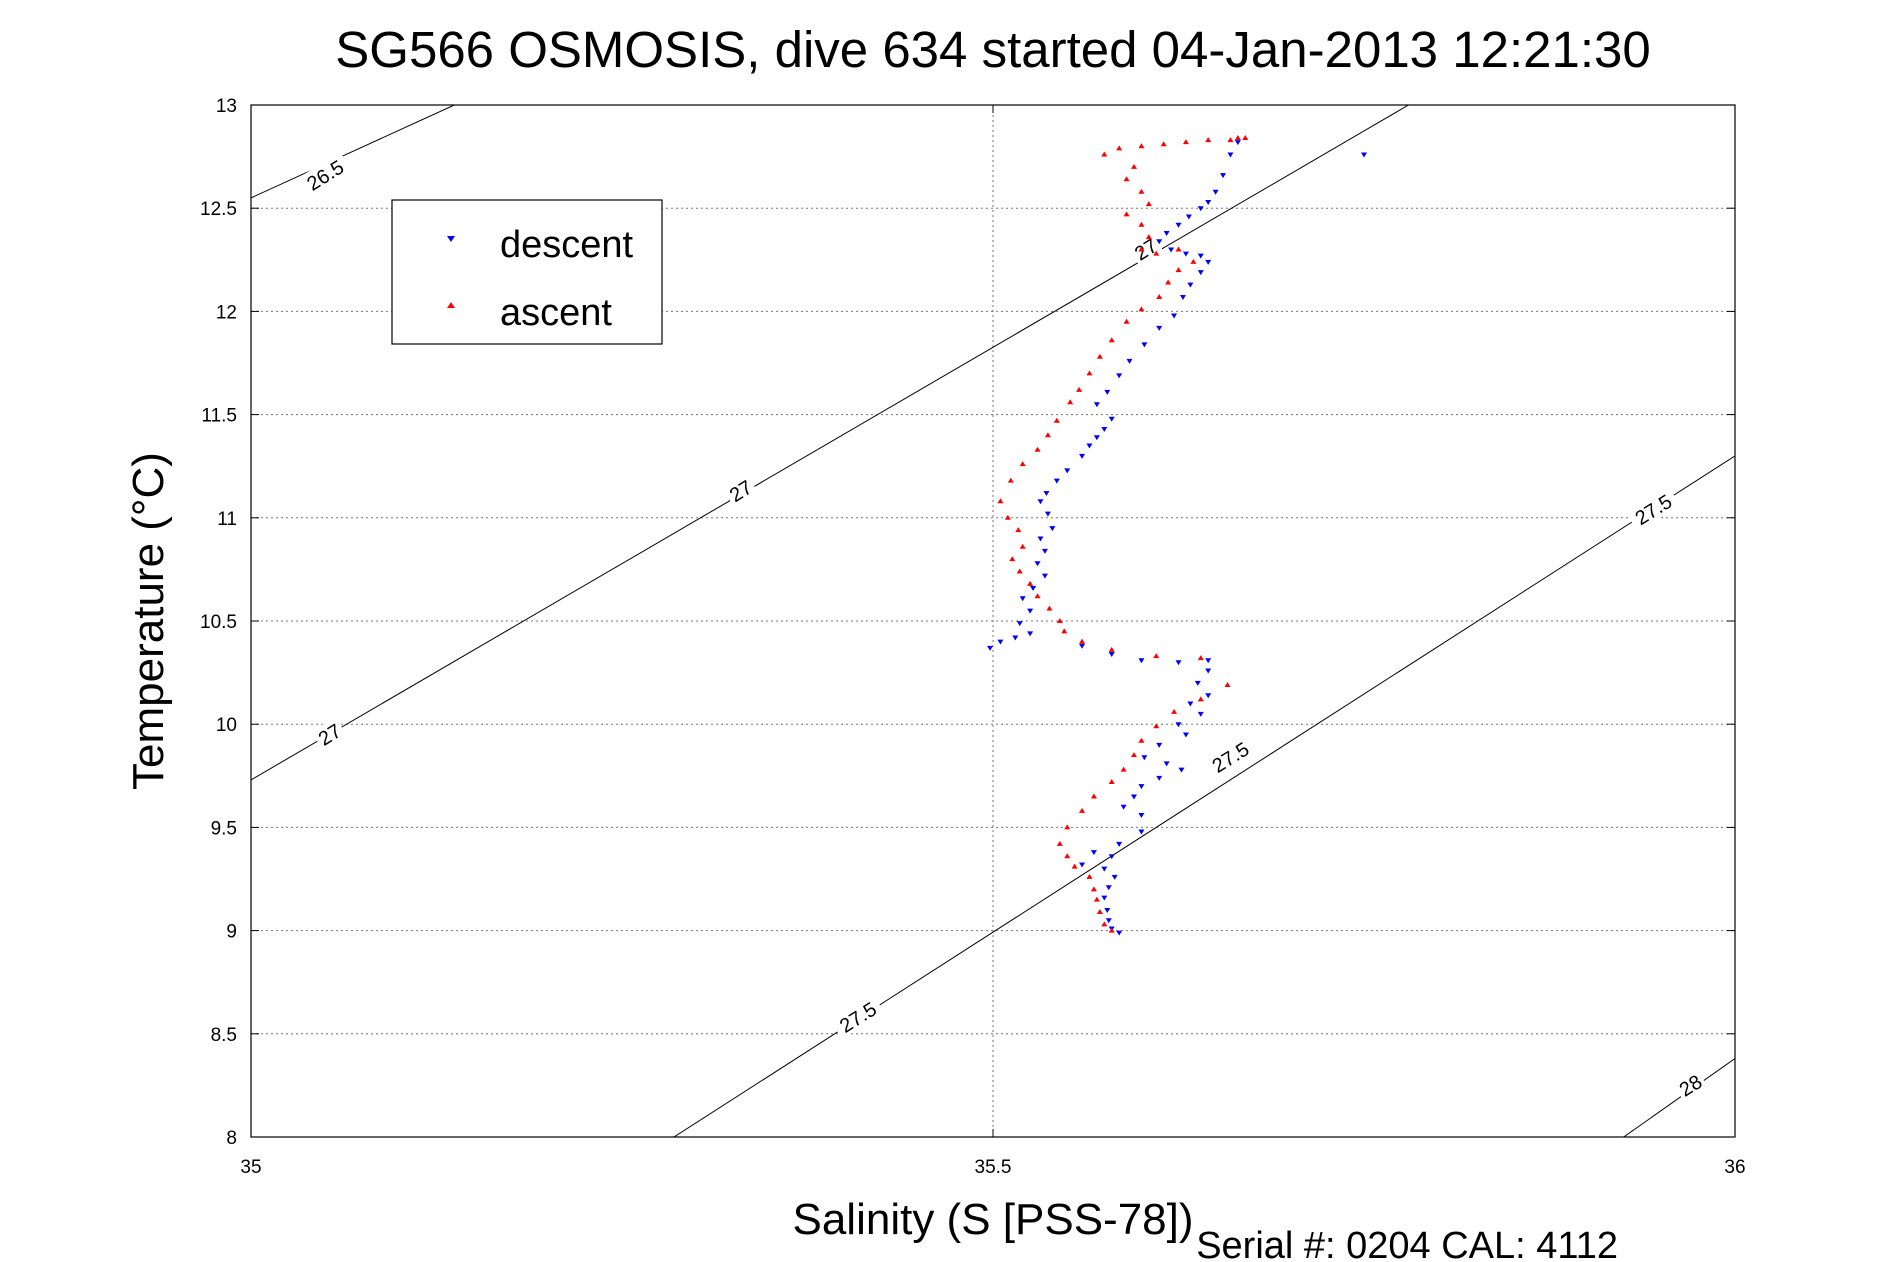 The width and height of the screenshot is (1891, 1262). Describe the element at coordinates (992, 1219) in the screenshot. I see `x-axis-label: Salinity (S [PSS-78])` at that location.